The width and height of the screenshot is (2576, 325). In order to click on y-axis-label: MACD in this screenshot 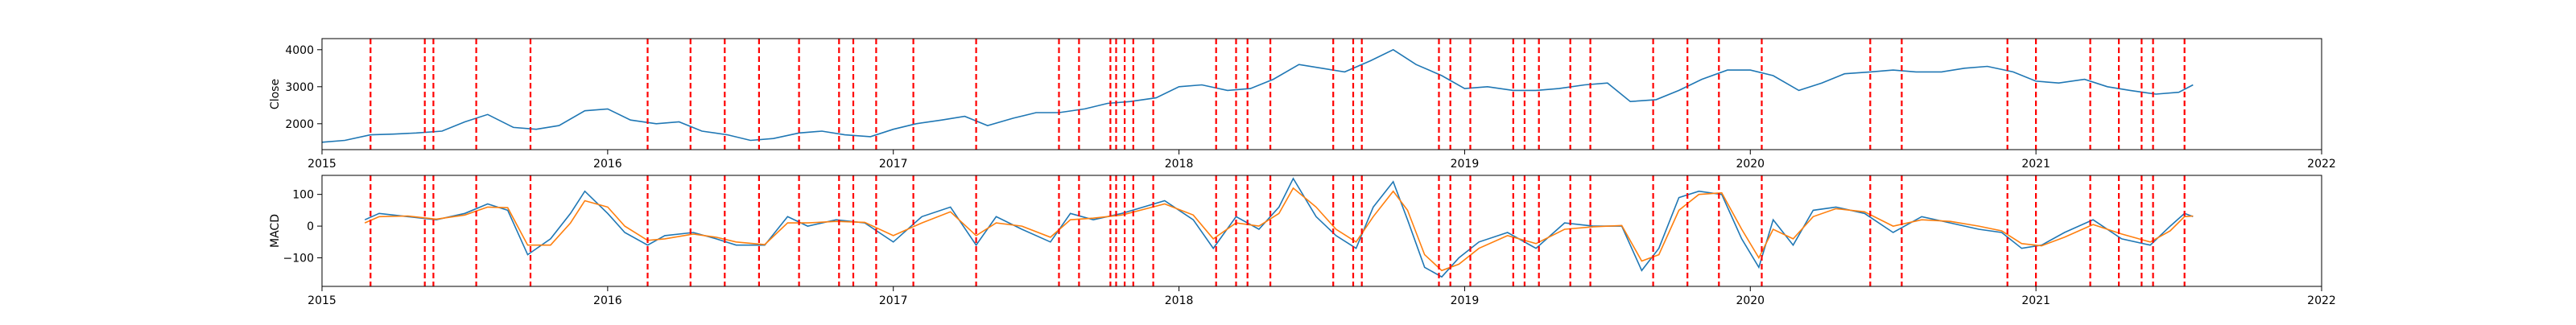, I will do `click(275, 231)`.